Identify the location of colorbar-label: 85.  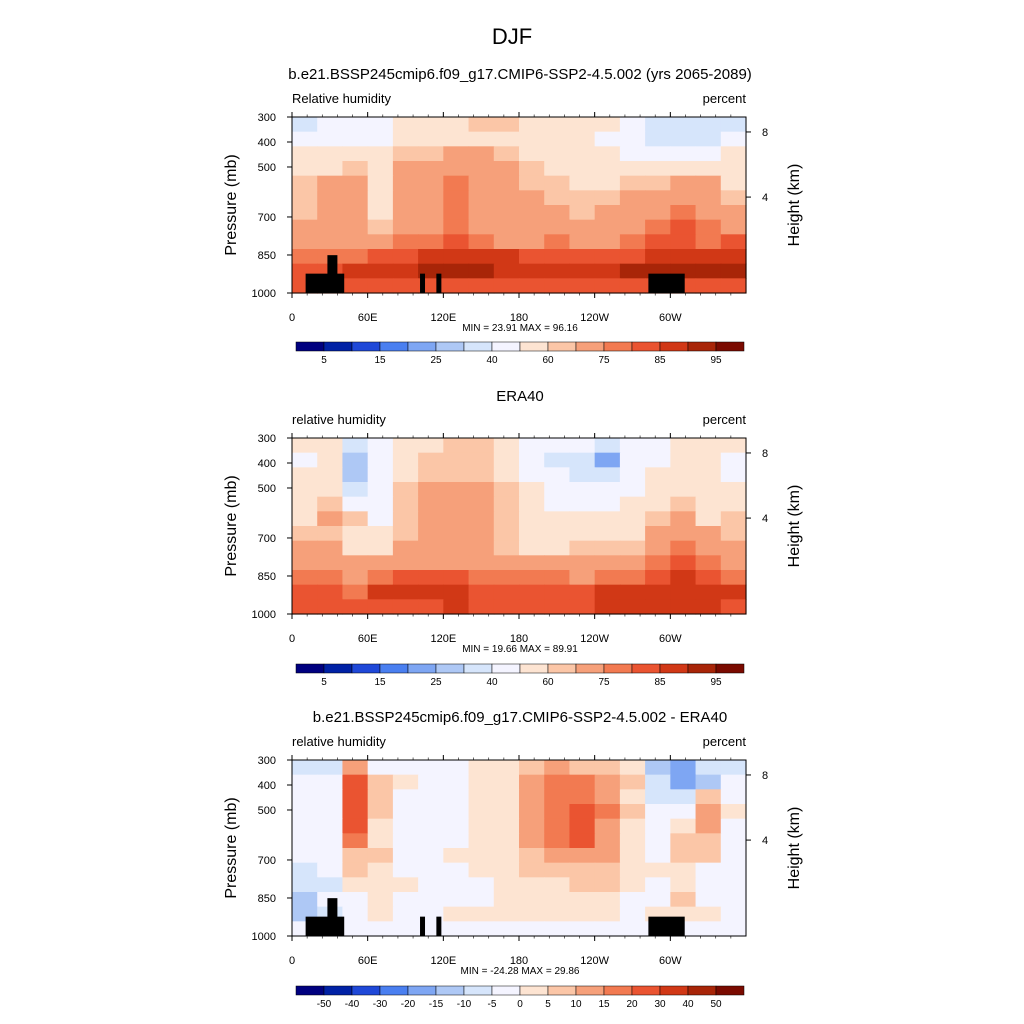
(660, 360).